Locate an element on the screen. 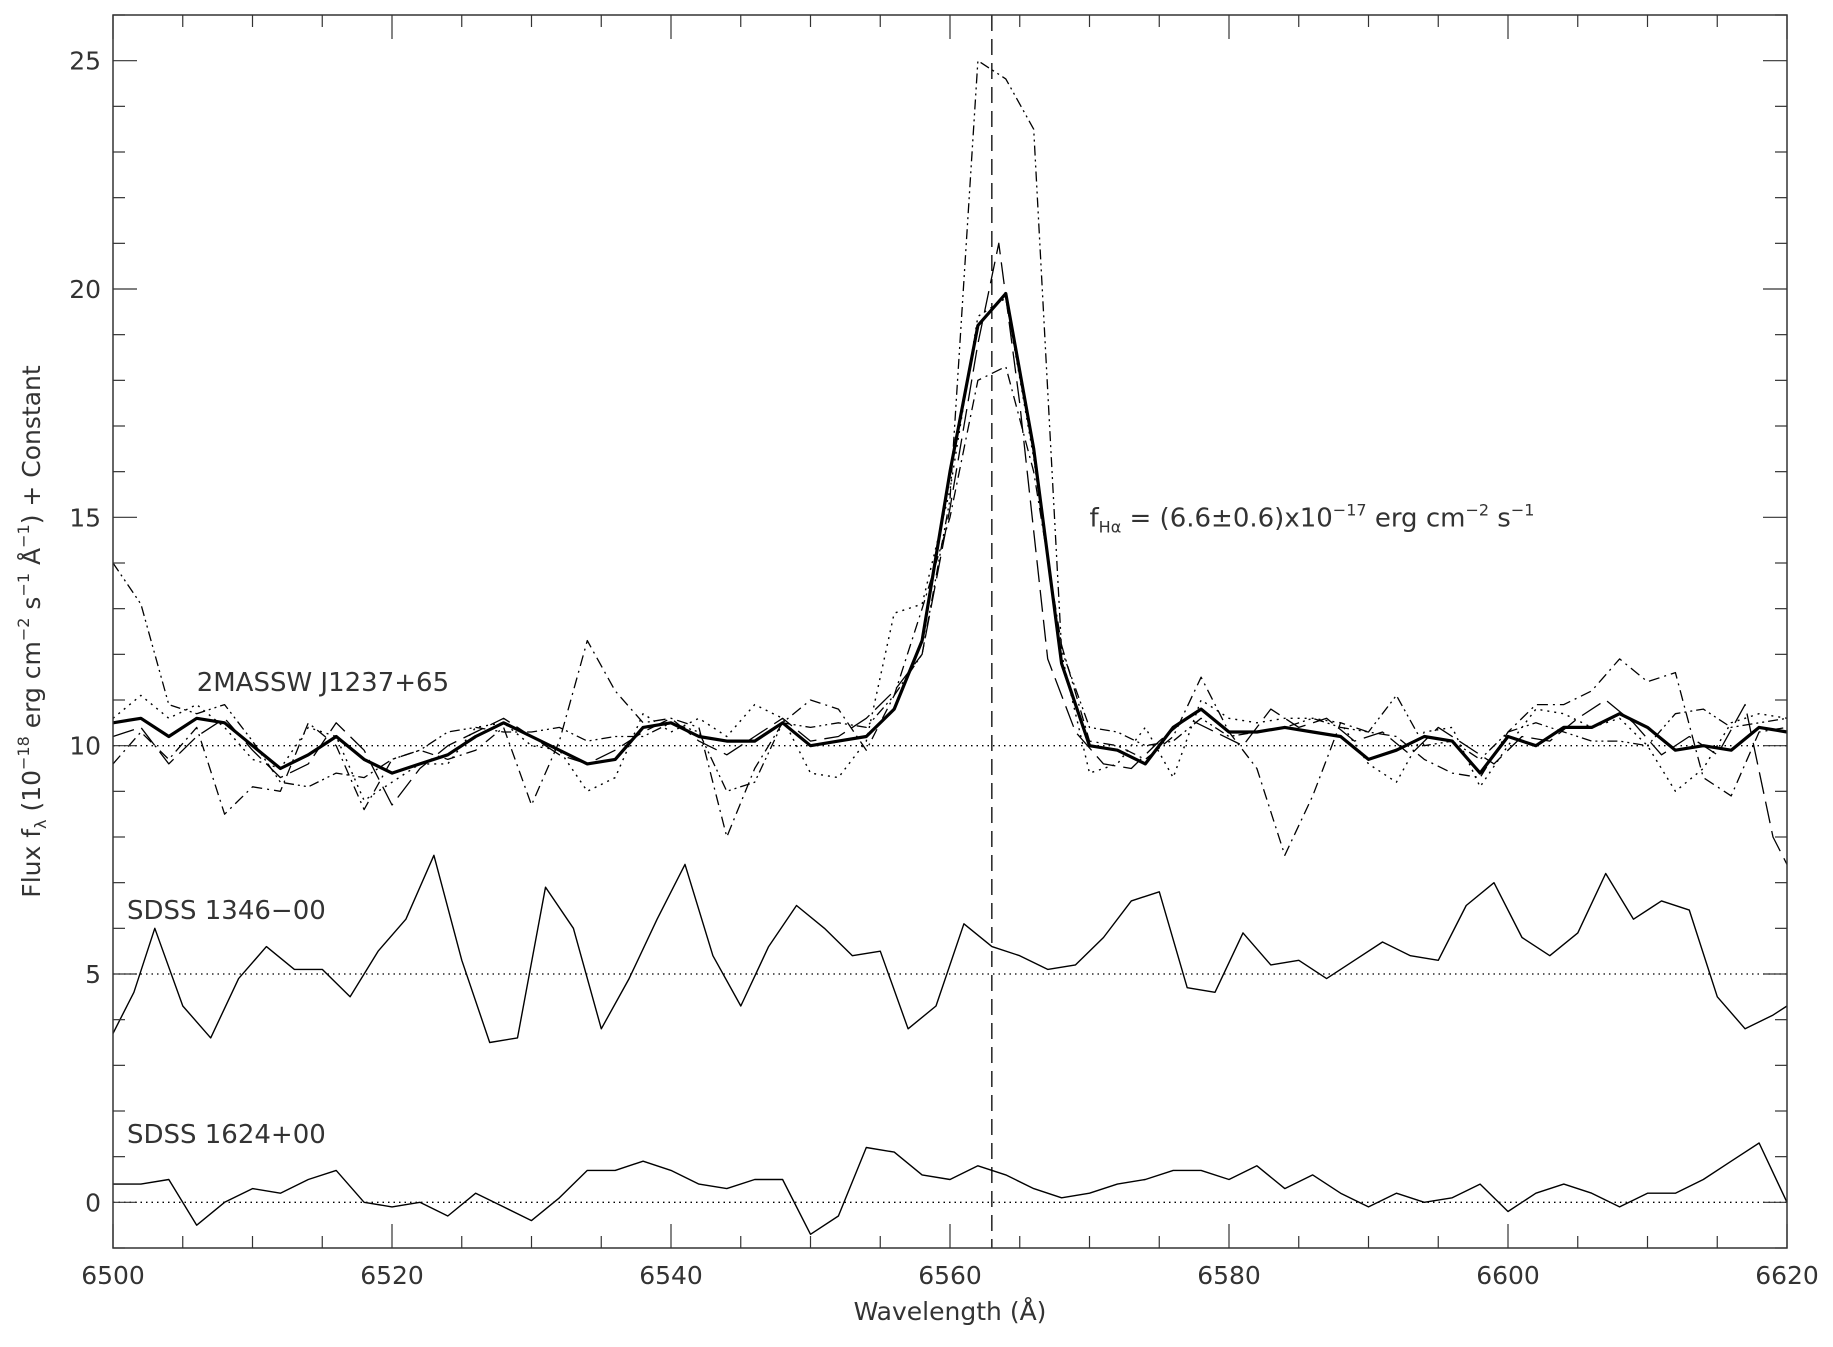  ylabel-exp3: −1 is located at coordinates (23, 585).